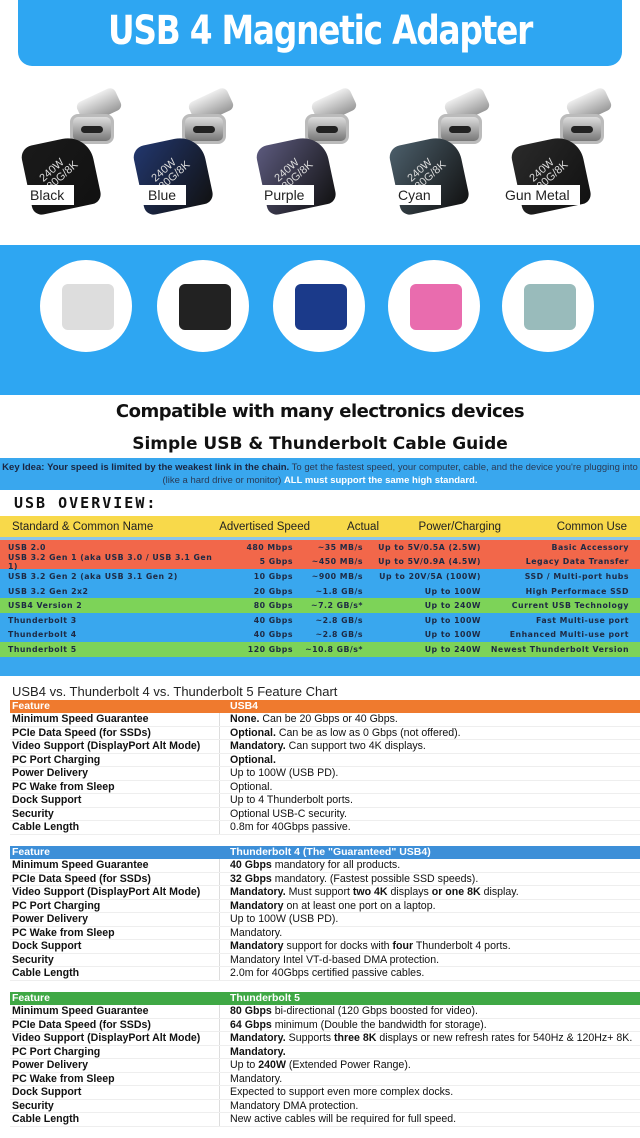 This screenshot has width=640, height=1138. What do you see at coordinates (430, 746) in the screenshot?
I see `feature-value: Mandatory. Can support two 4K displays.` at bounding box center [430, 746].